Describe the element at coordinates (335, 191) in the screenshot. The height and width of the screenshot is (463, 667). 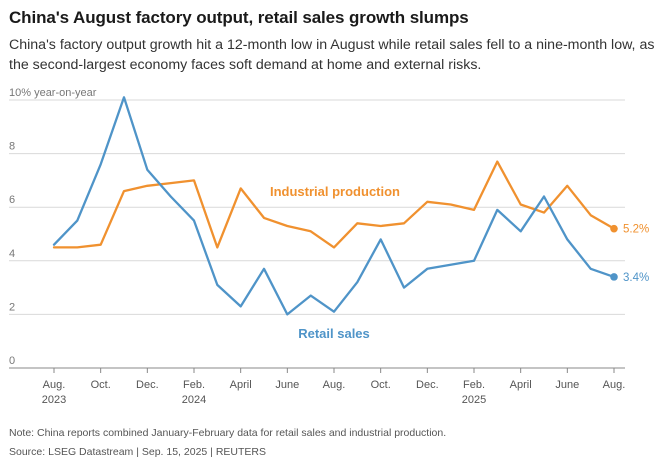
I see `industrial-production-series-label: Industrial production` at that location.